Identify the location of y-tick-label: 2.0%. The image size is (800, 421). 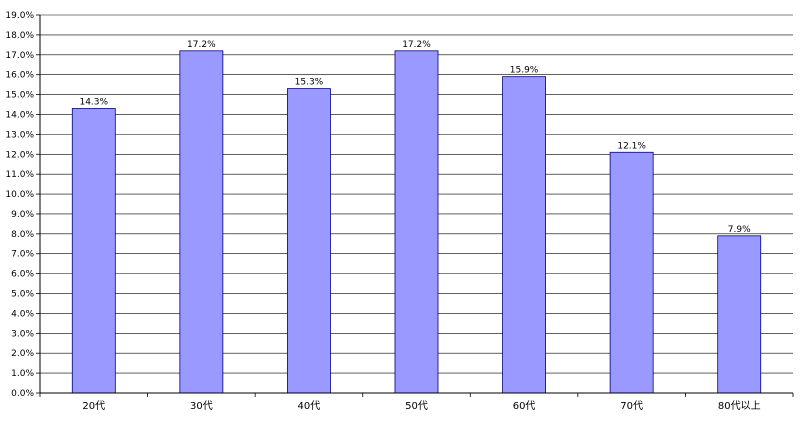
(22, 354).